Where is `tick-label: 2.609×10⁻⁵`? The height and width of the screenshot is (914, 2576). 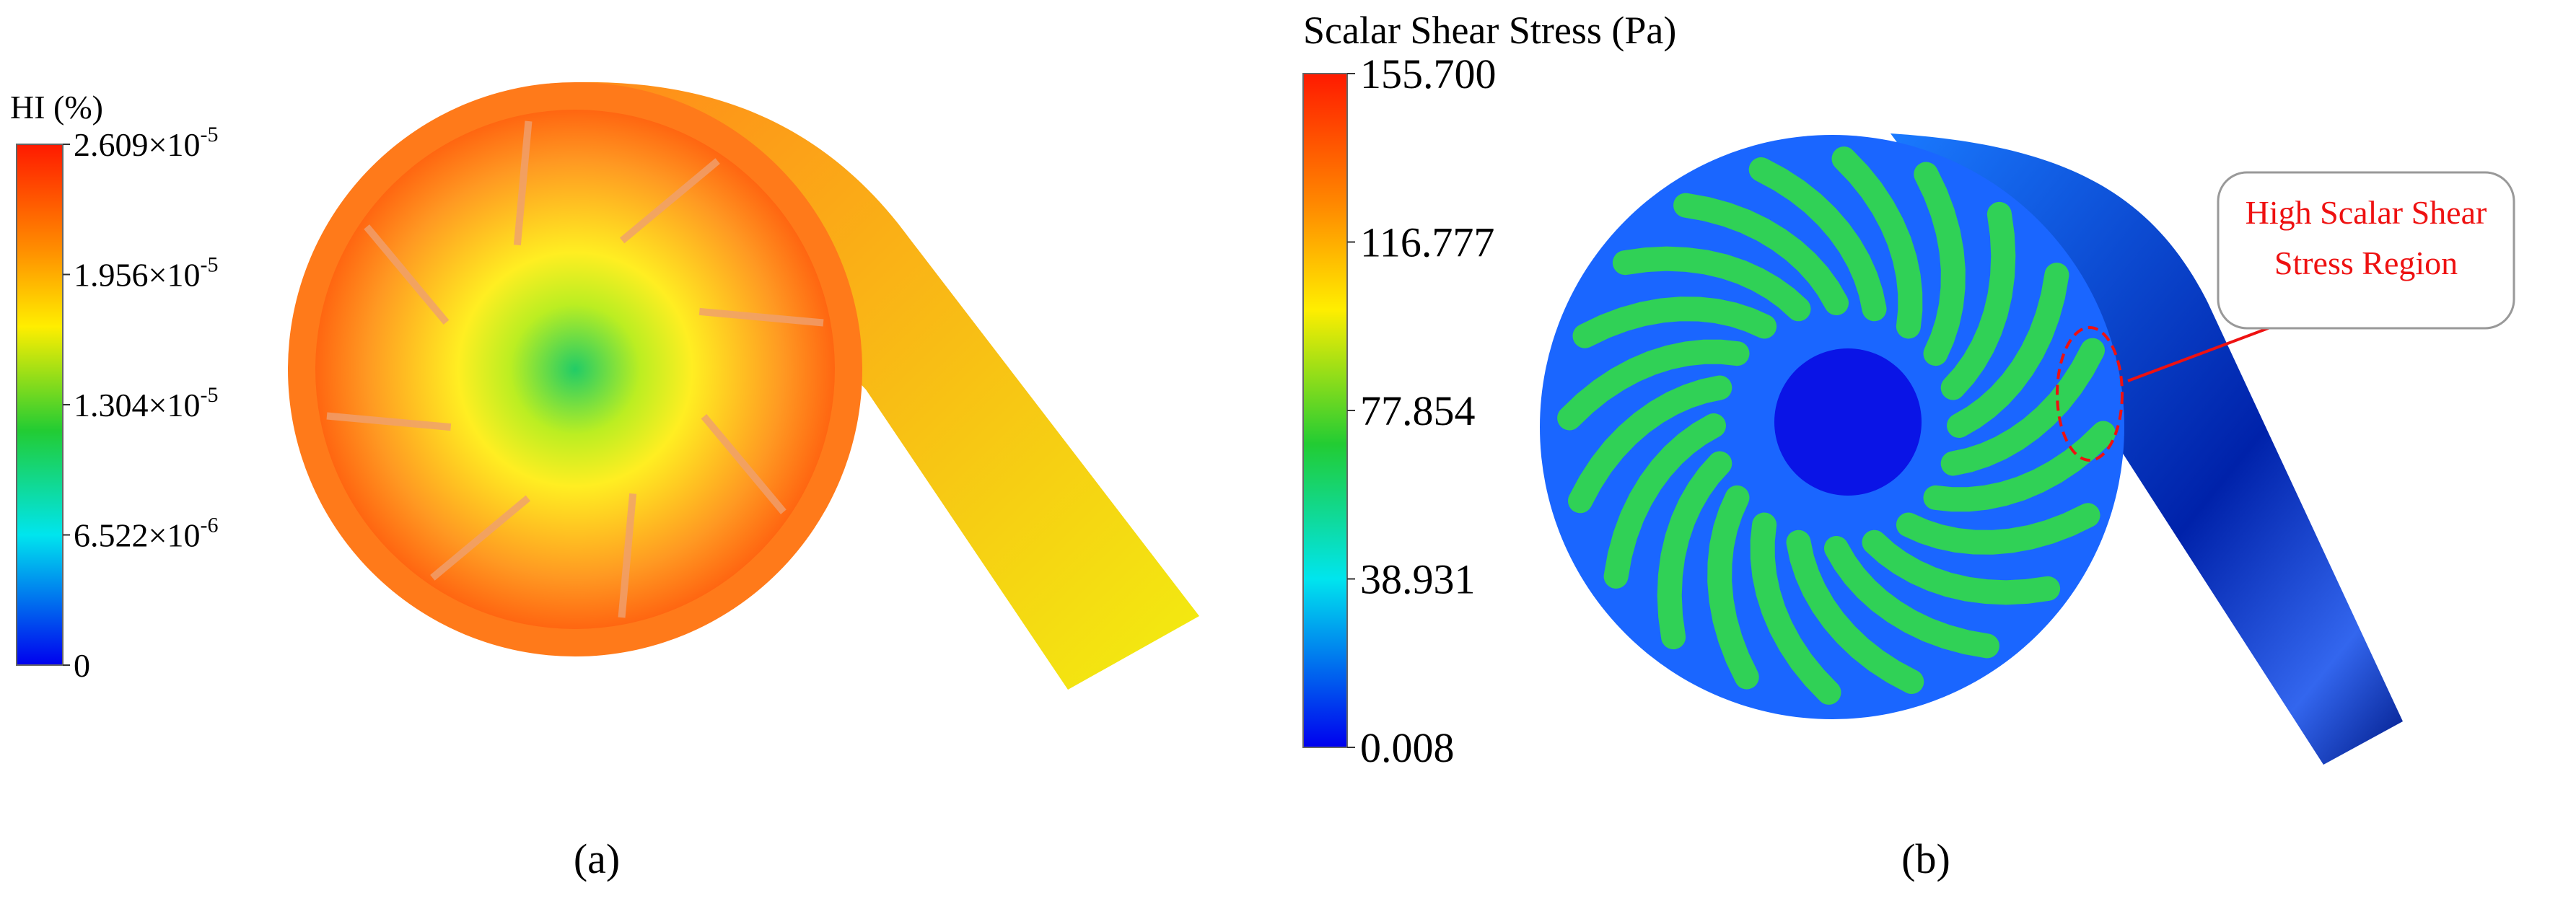
tick-label: 2.609×10⁻⁵ is located at coordinates (146, 143).